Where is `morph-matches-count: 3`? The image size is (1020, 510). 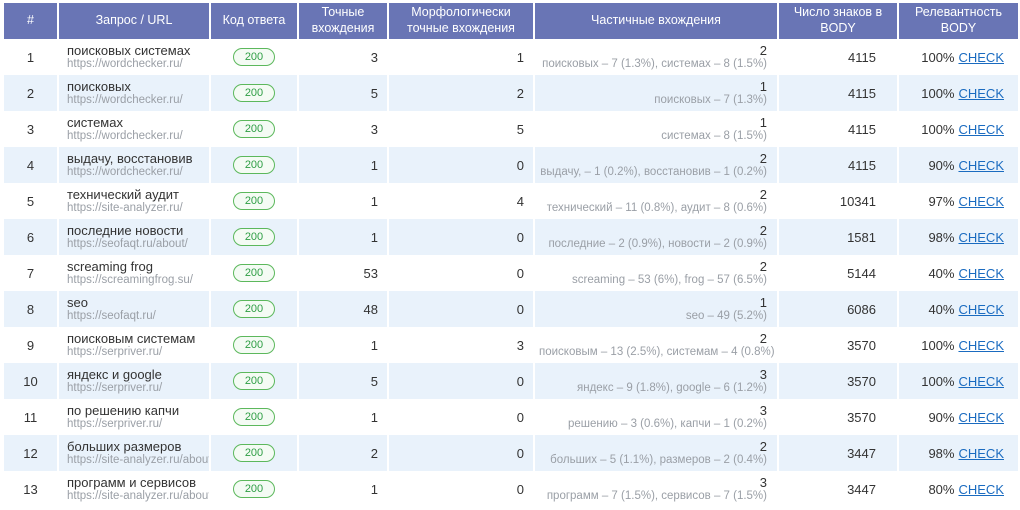
morph-matches-count: 3 is located at coordinates (461, 345).